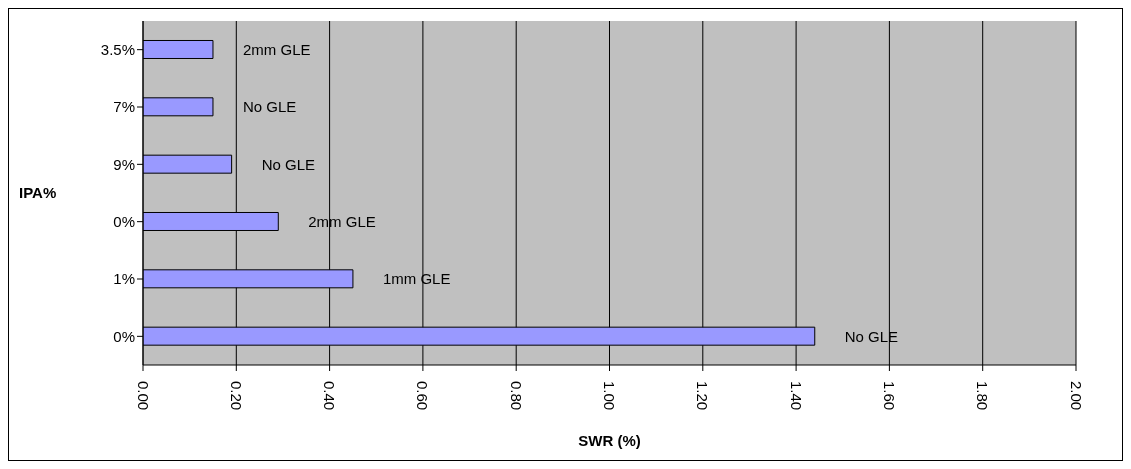  Describe the element at coordinates (703, 396) in the screenshot. I see `x-tick-label: 1.20` at that location.